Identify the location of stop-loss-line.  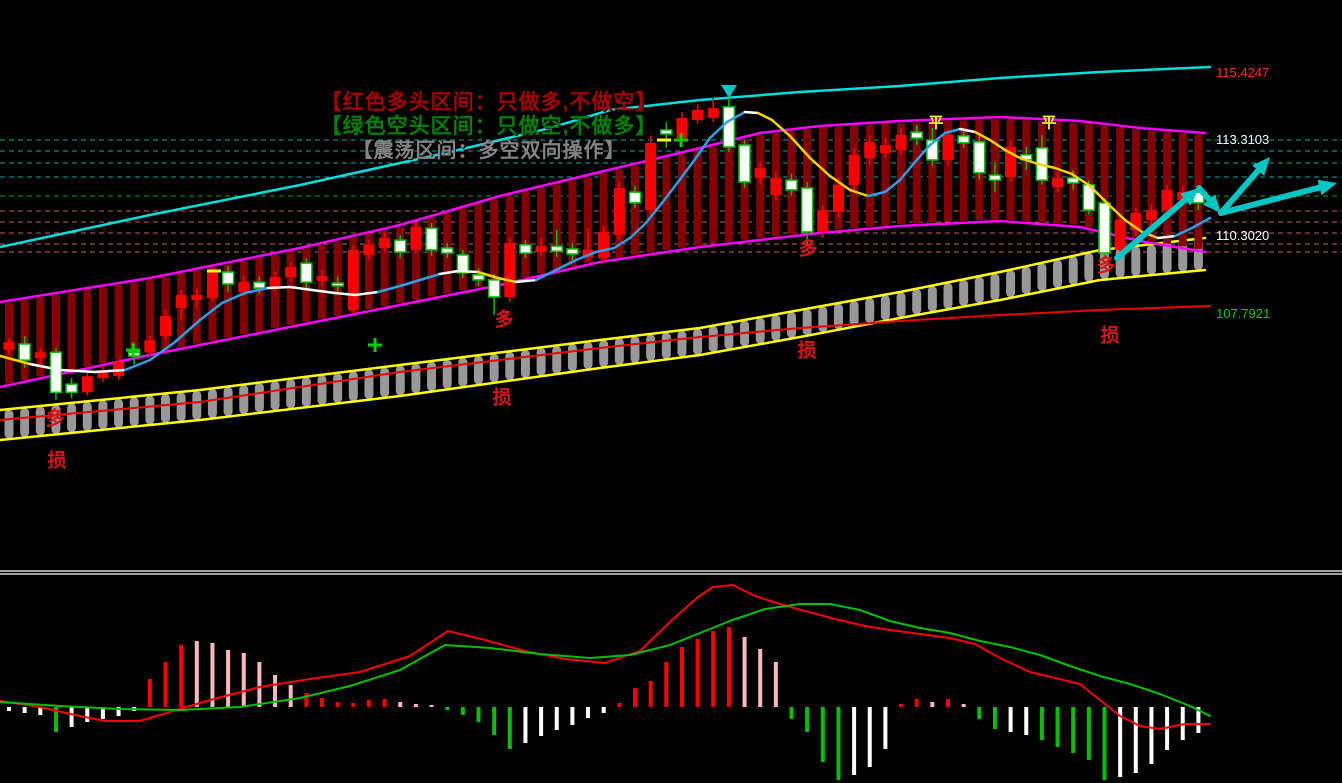
(605, 363).